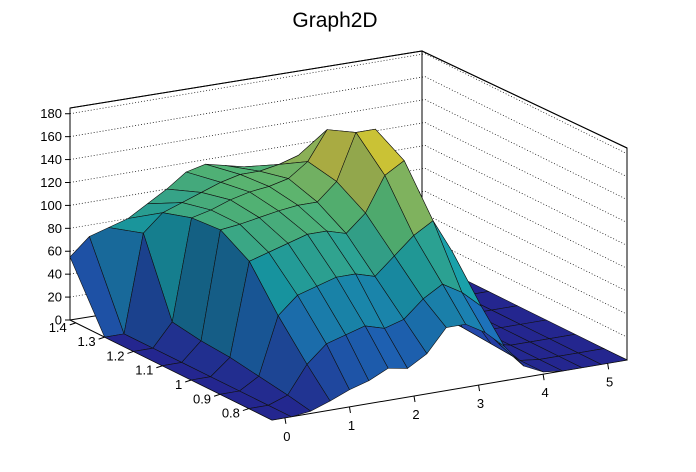 The height and width of the screenshot is (472, 696). Describe the element at coordinates (55, 274) in the screenshot. I see `z-tick-label: 40` at that location.